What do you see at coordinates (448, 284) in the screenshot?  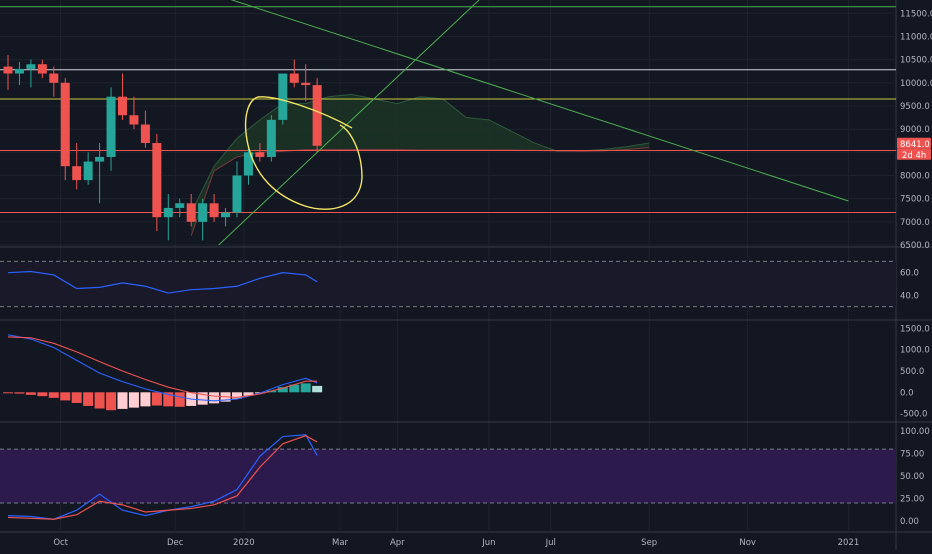 I see `rsi-band` at bounding box center [448, 284].